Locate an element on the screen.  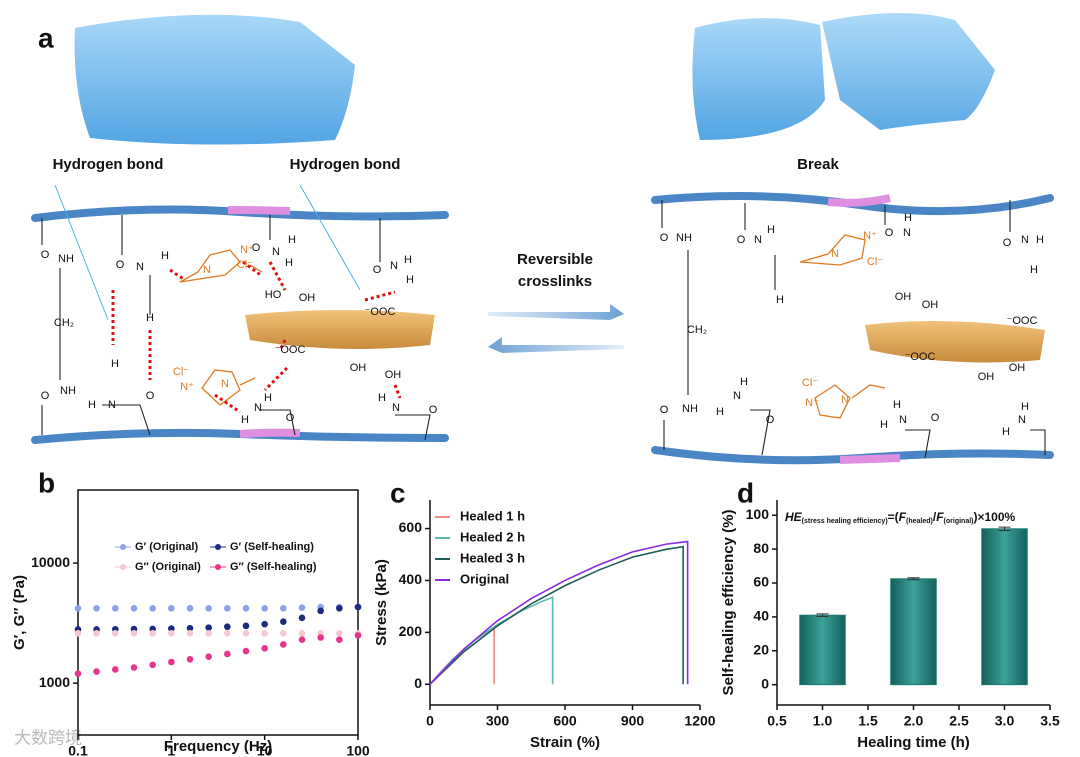
bar is located at coordinates (1004, 607).